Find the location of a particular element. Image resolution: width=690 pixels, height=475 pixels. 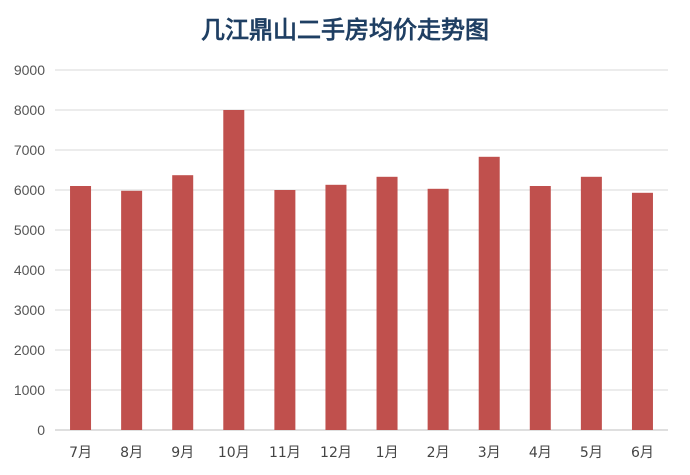

y-tick-label: 0 is located at coordinates (41, 430).